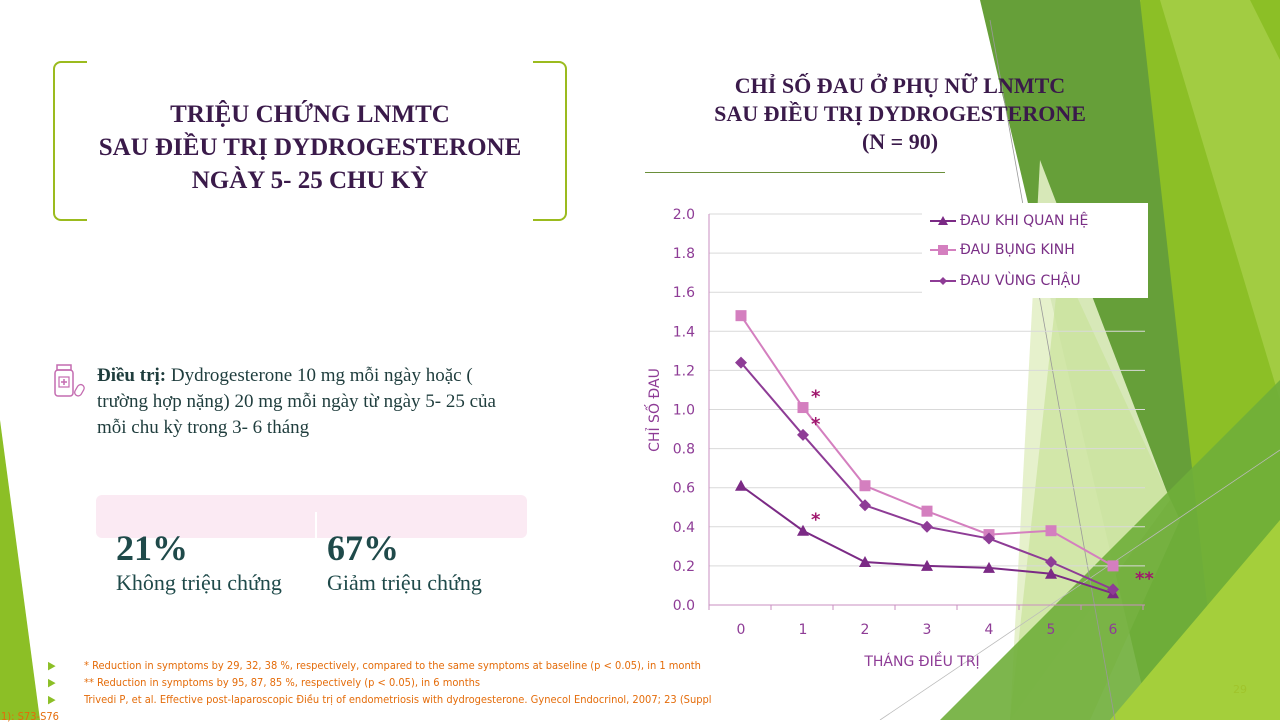 The height and width of the screenshot is (725, 1280). Describe the element at coordinates (363, 548) in the screenshot. I see `stat-value: 67%` at that location.